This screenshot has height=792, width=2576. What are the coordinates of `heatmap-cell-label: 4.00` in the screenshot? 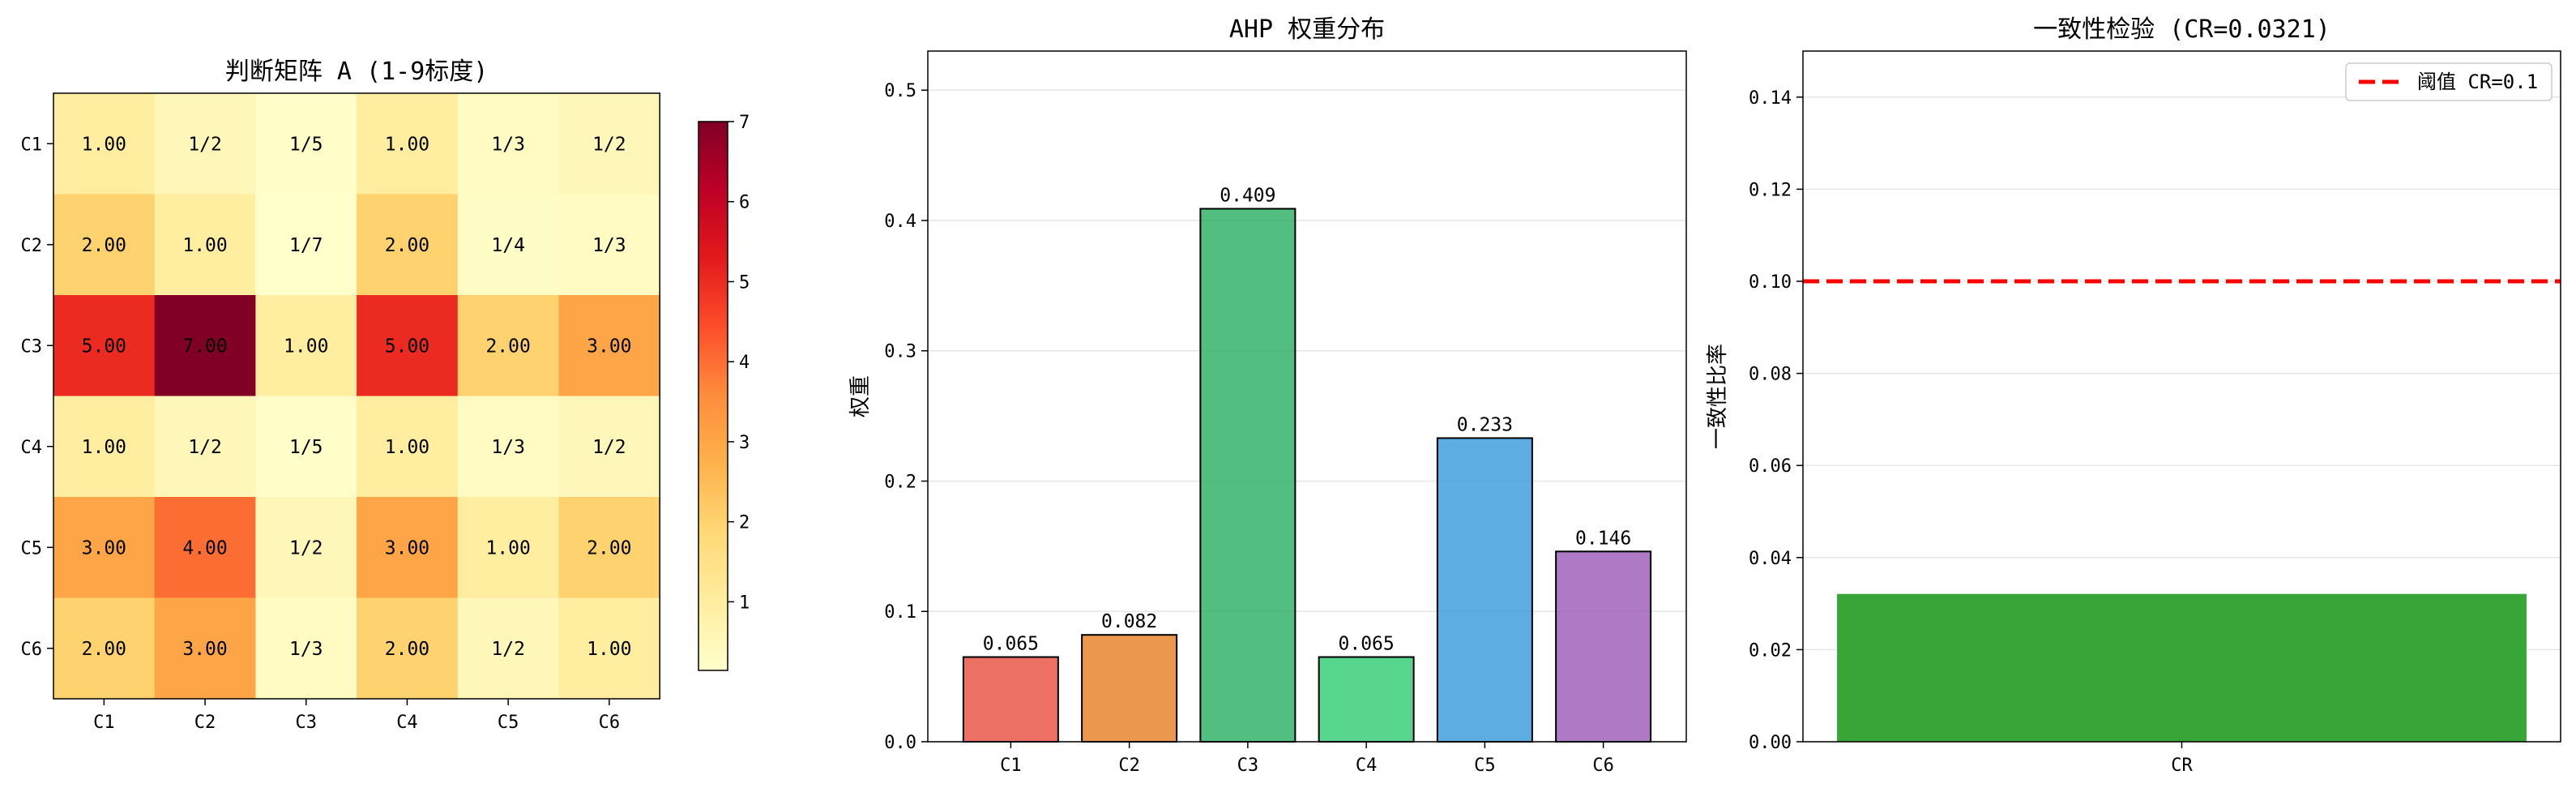 It's located at (204, 548).